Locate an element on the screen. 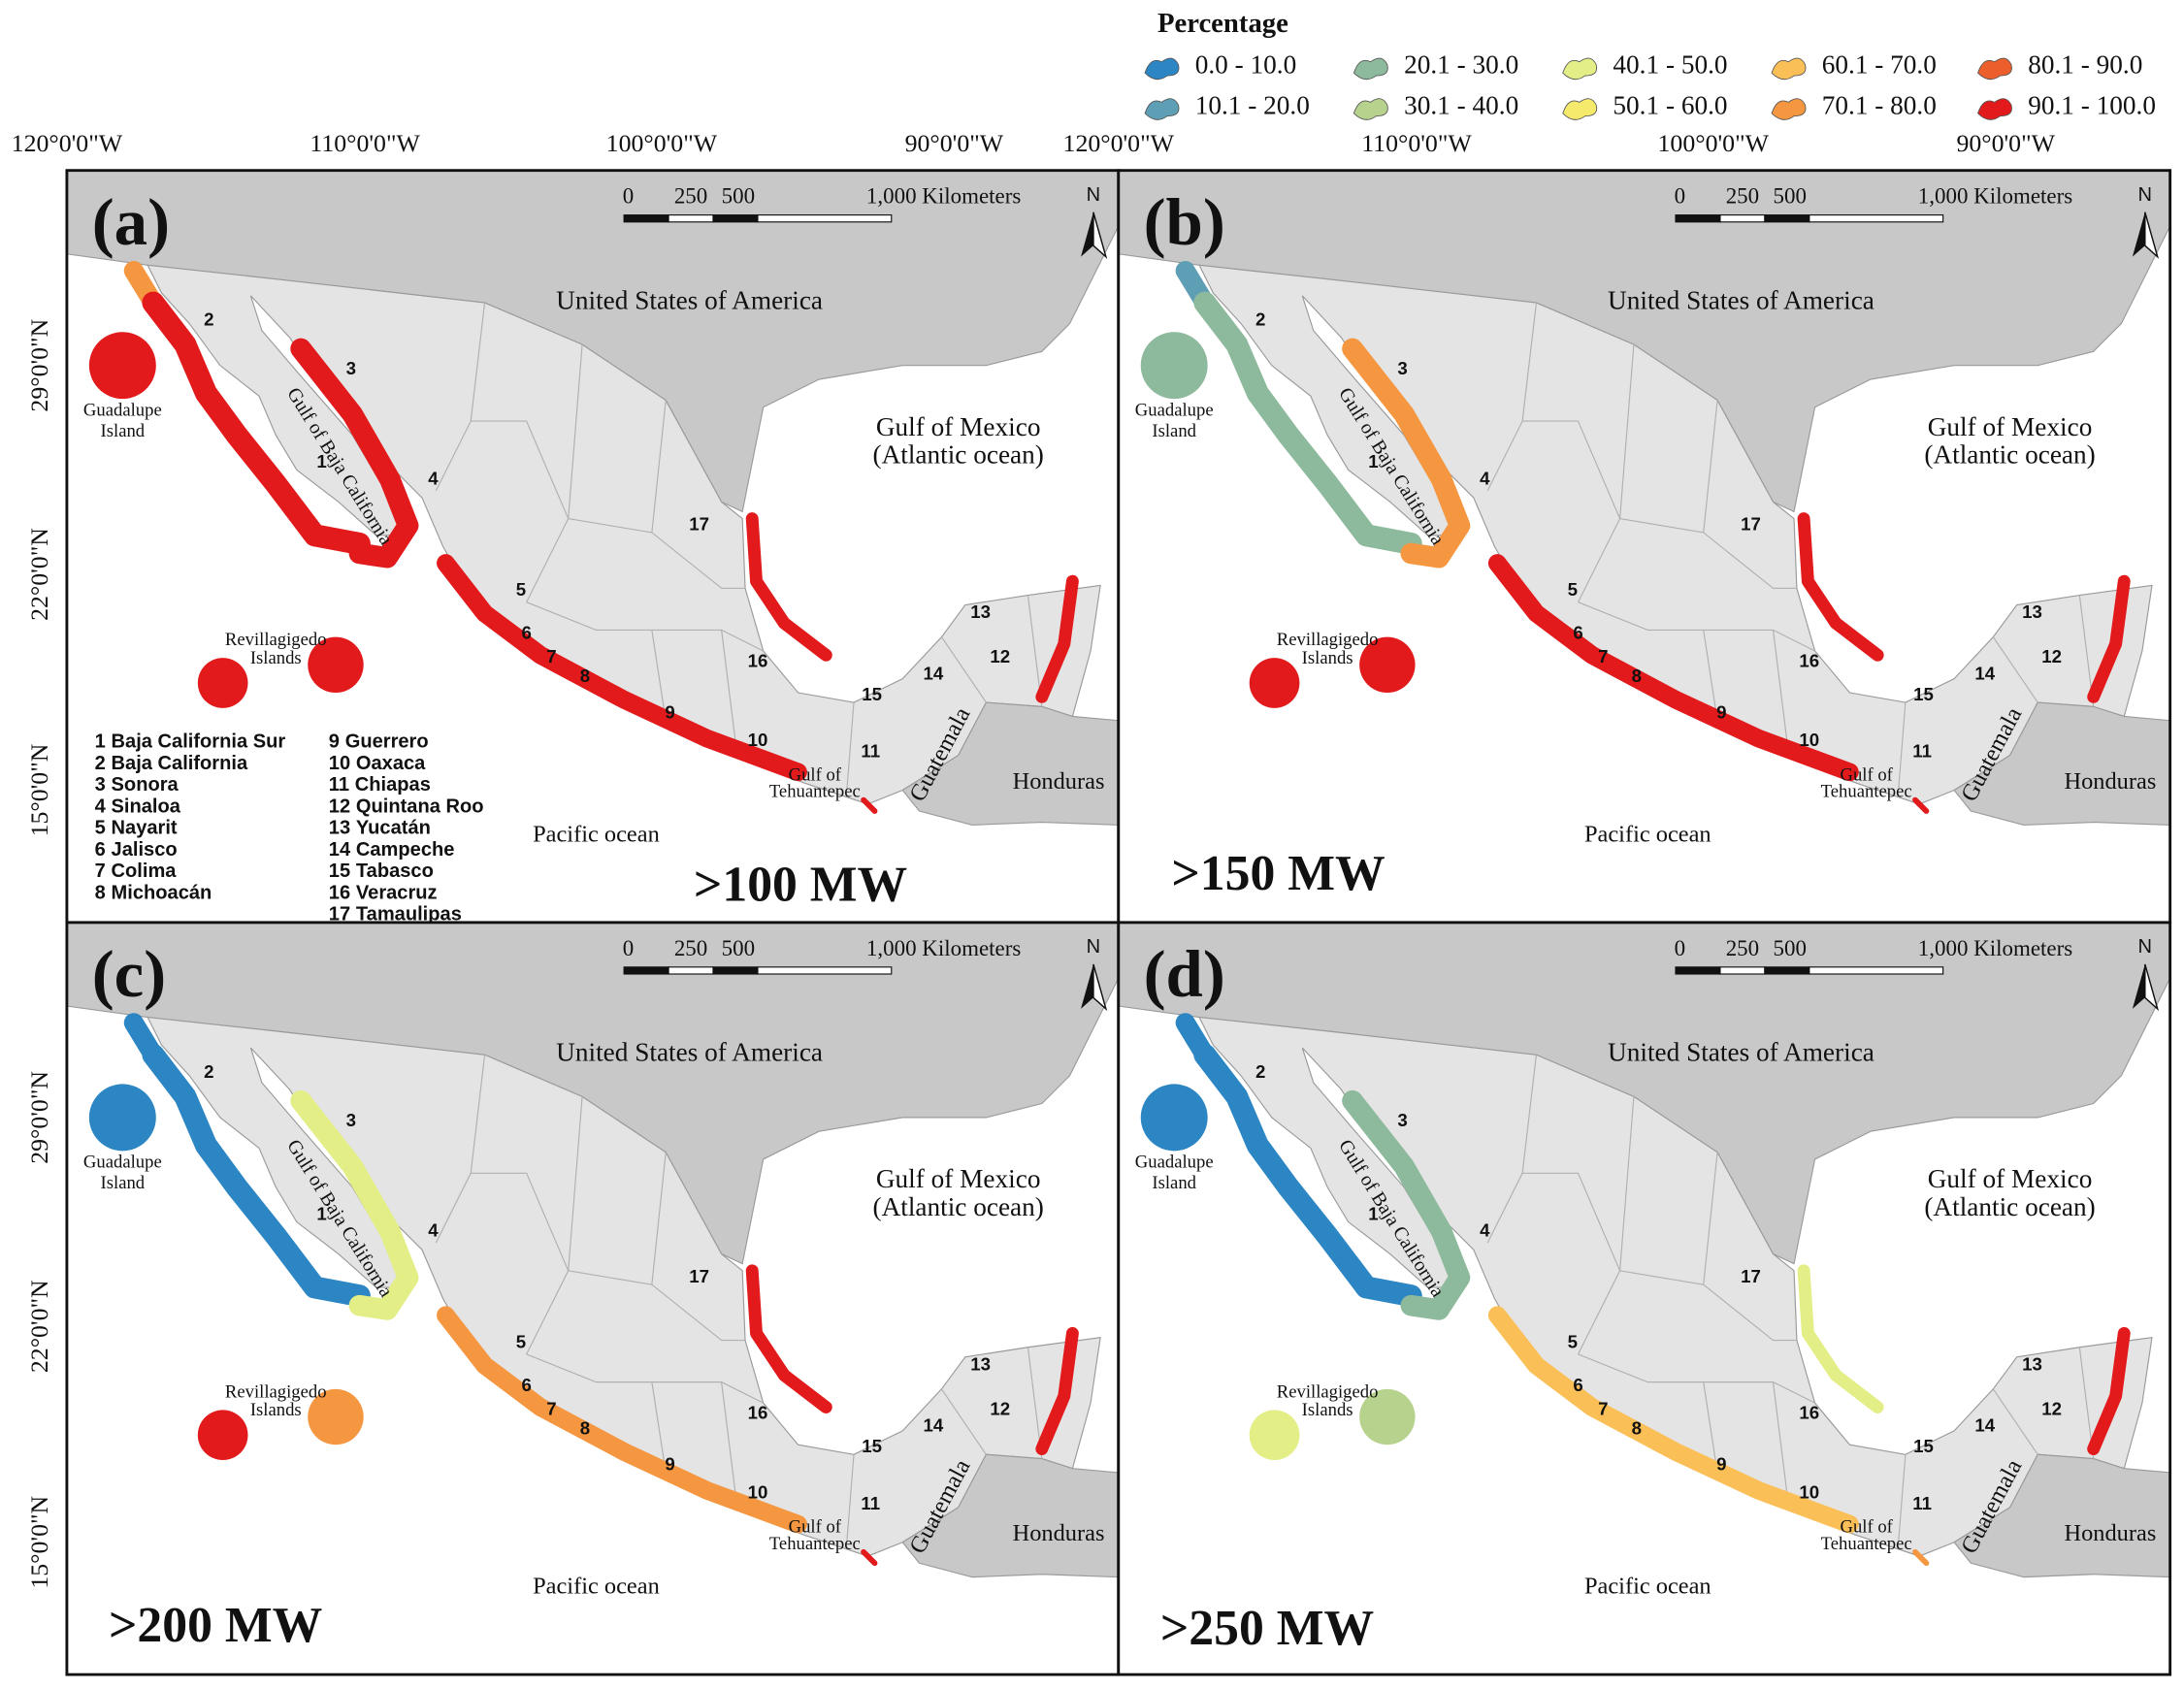  state-number: 17 is located at coordinates (1751, 524).